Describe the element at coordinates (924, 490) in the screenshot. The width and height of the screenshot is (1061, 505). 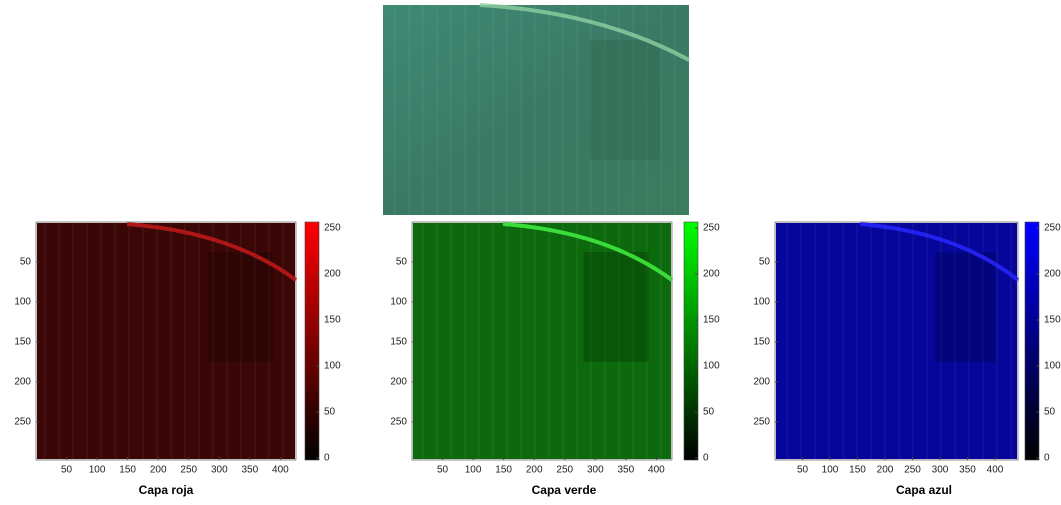
I see `panel-title: Capa azul` at that location.